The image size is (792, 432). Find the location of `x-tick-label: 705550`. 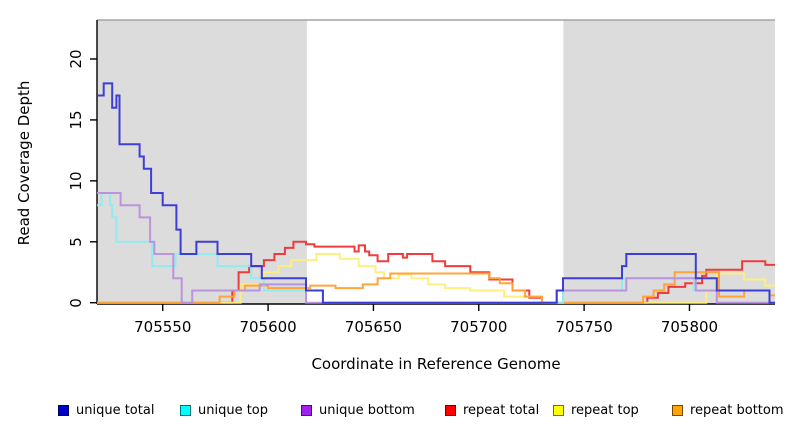

x-tick-label: 705550 is located at coordinates (163, 327).